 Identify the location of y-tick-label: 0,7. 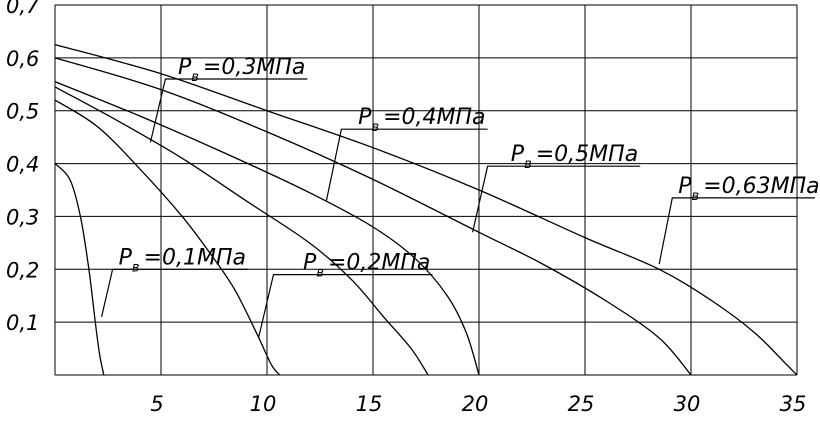
(23, 9).